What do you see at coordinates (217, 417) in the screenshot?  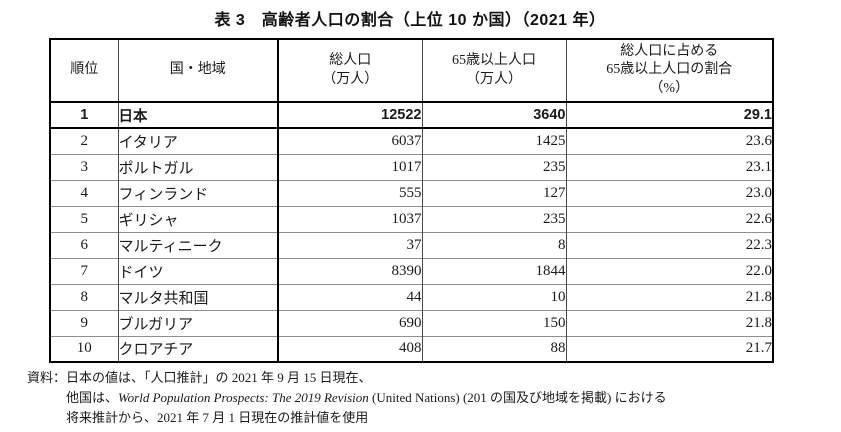 I see `source-line-3: 将来推計から、2021 年 7 月 1 日現在の推計値を使用` at bounding box center [217, 417].